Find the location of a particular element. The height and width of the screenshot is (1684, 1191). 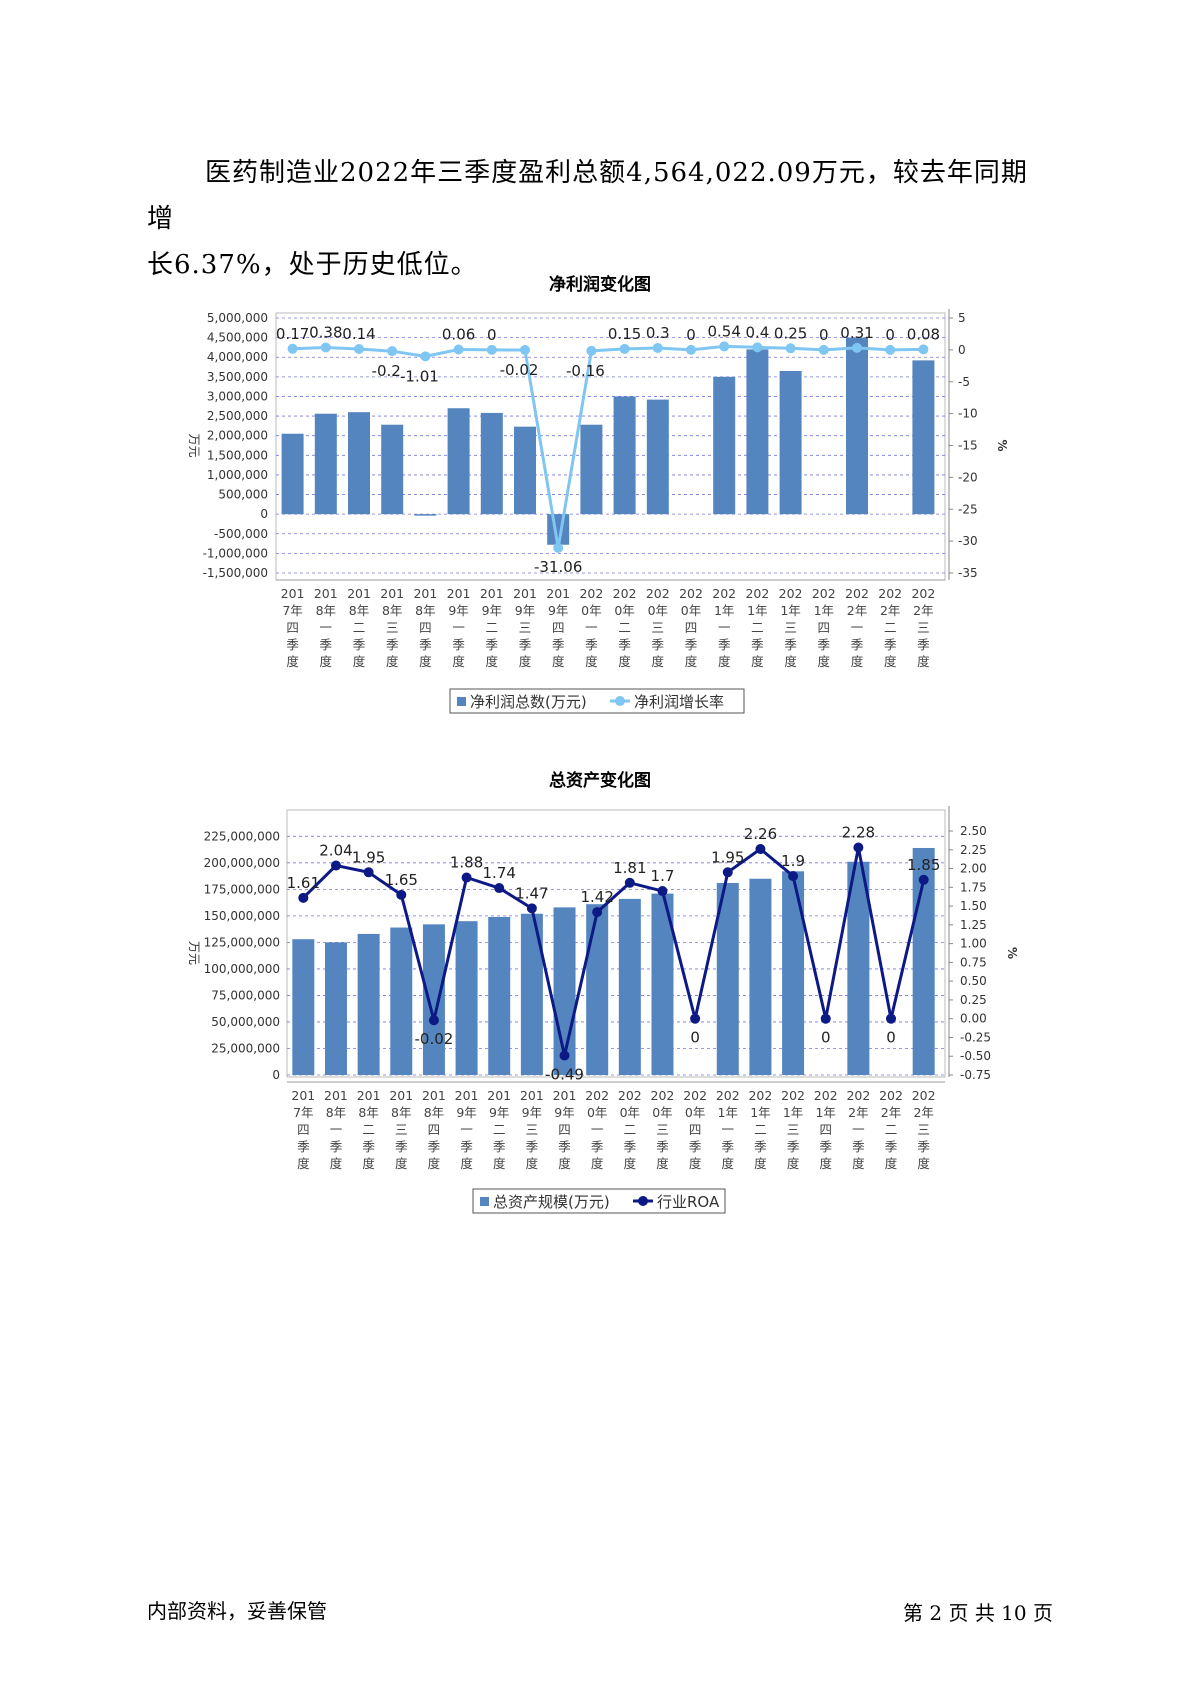

right-tick-label: -30 is located at coordinates (968, 541).